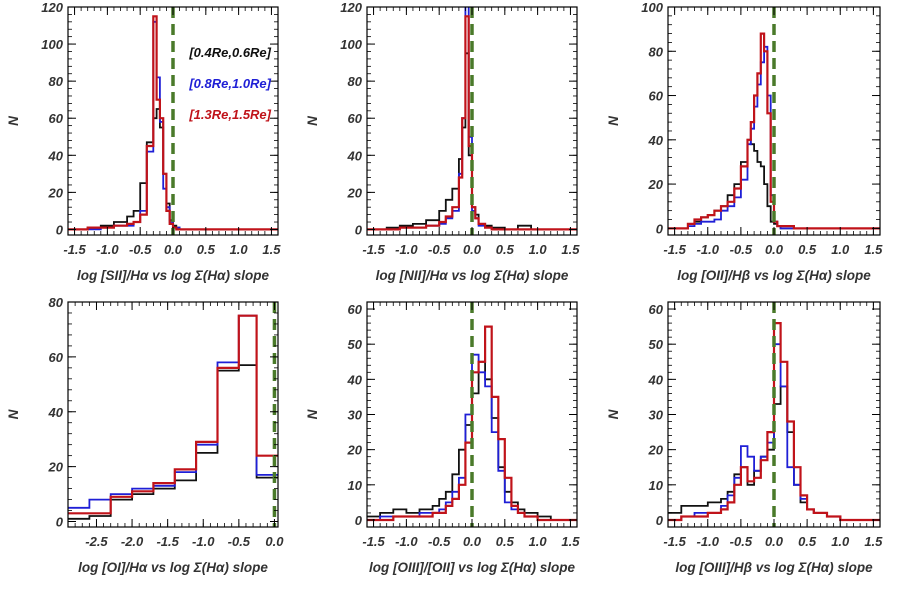  I want to click on series-black-step-line, so click(173, 442).